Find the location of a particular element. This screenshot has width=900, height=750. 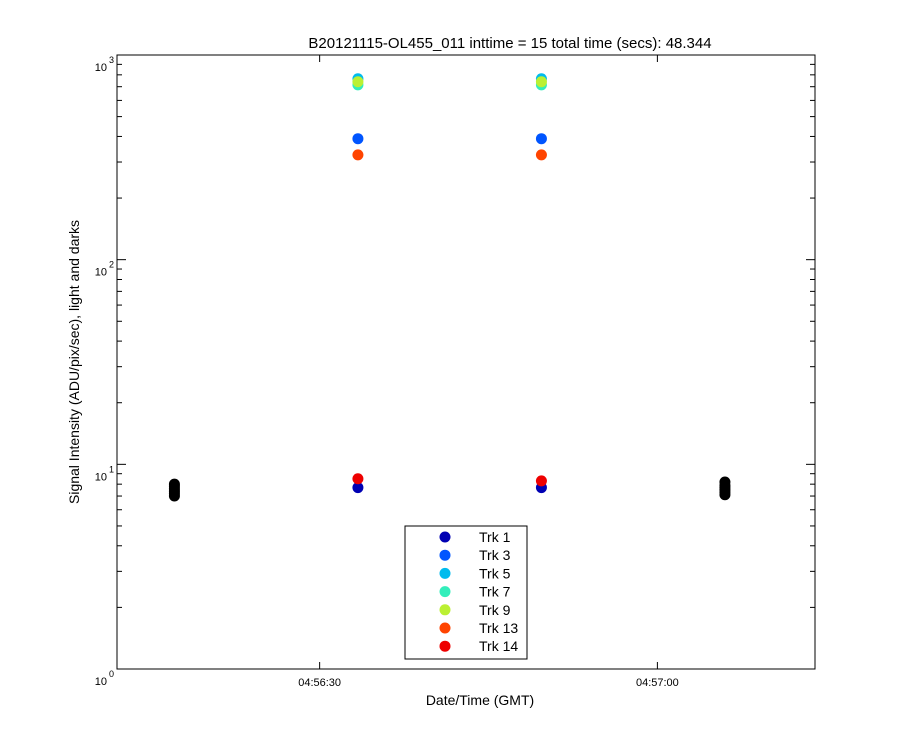

x-axis-label: Date/Time (GMT) is located at coordinates (480, 700).